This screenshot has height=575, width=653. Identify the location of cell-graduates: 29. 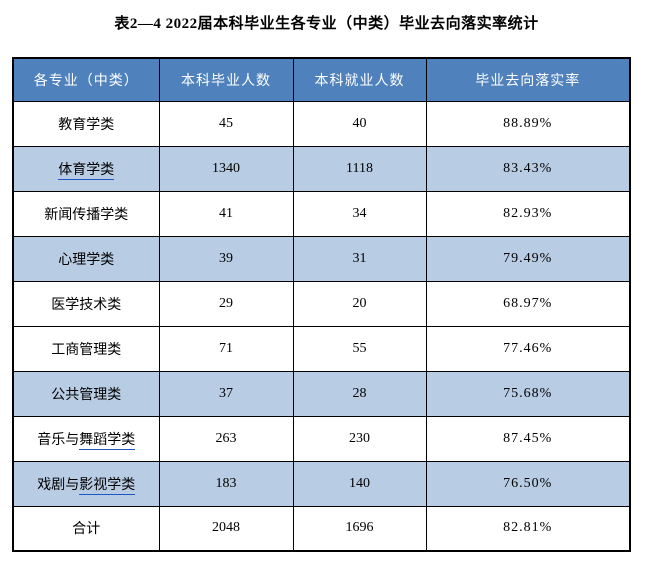
(226, 303).